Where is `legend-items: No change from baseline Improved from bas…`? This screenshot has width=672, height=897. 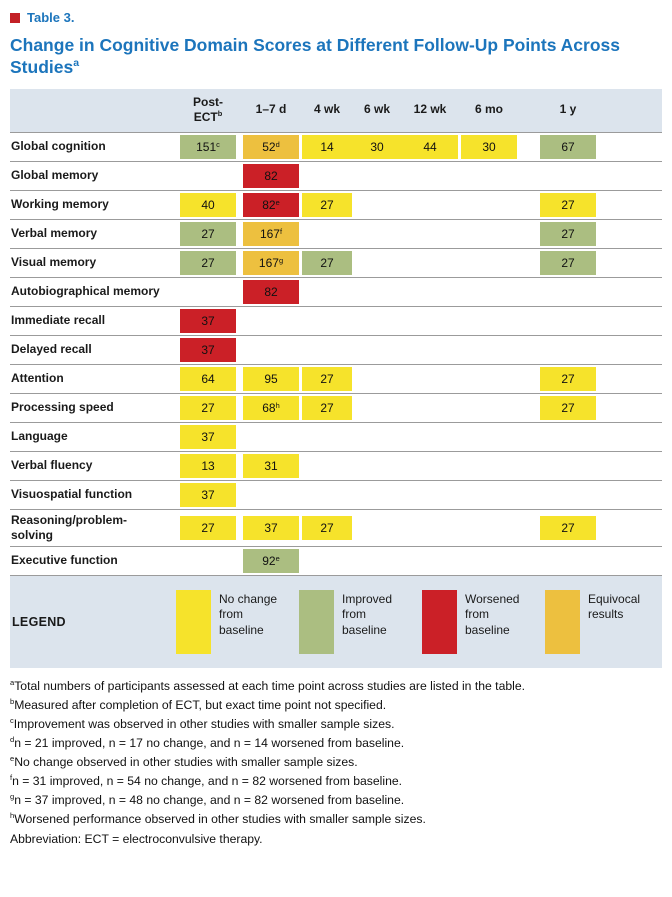 legend-items: No change from baseline Improved from bas… is located at coordinates (417, 621).